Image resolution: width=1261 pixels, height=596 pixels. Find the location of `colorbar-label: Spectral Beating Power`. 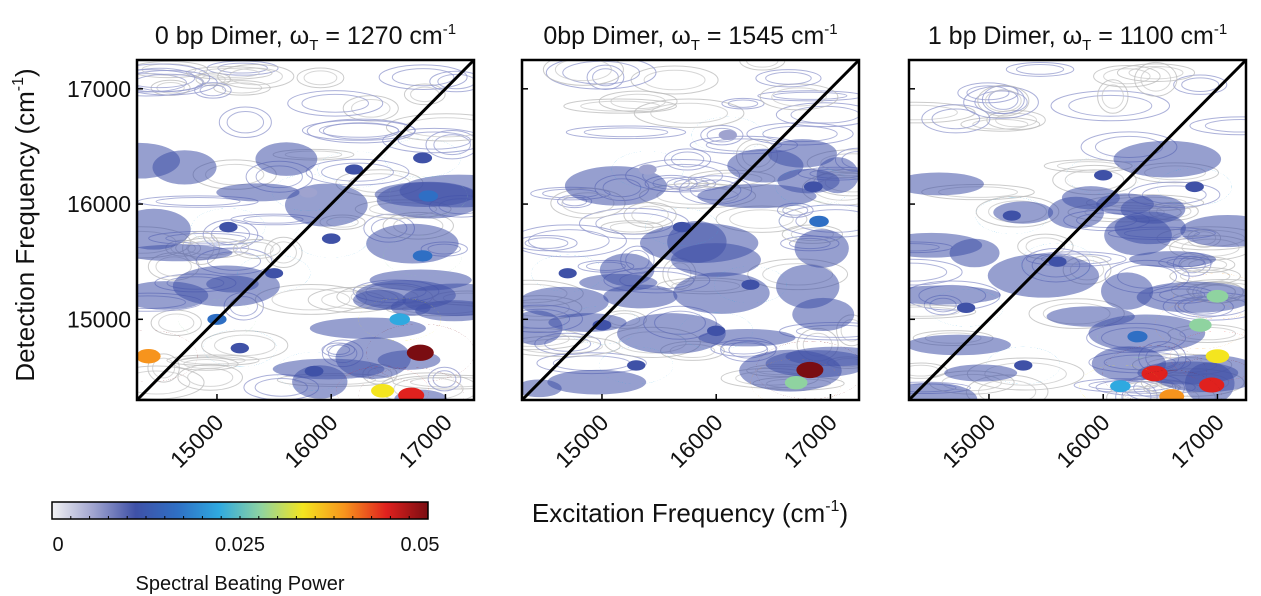

colorbar-label: Spectral Beating Power is located at coordinates (239, 584).